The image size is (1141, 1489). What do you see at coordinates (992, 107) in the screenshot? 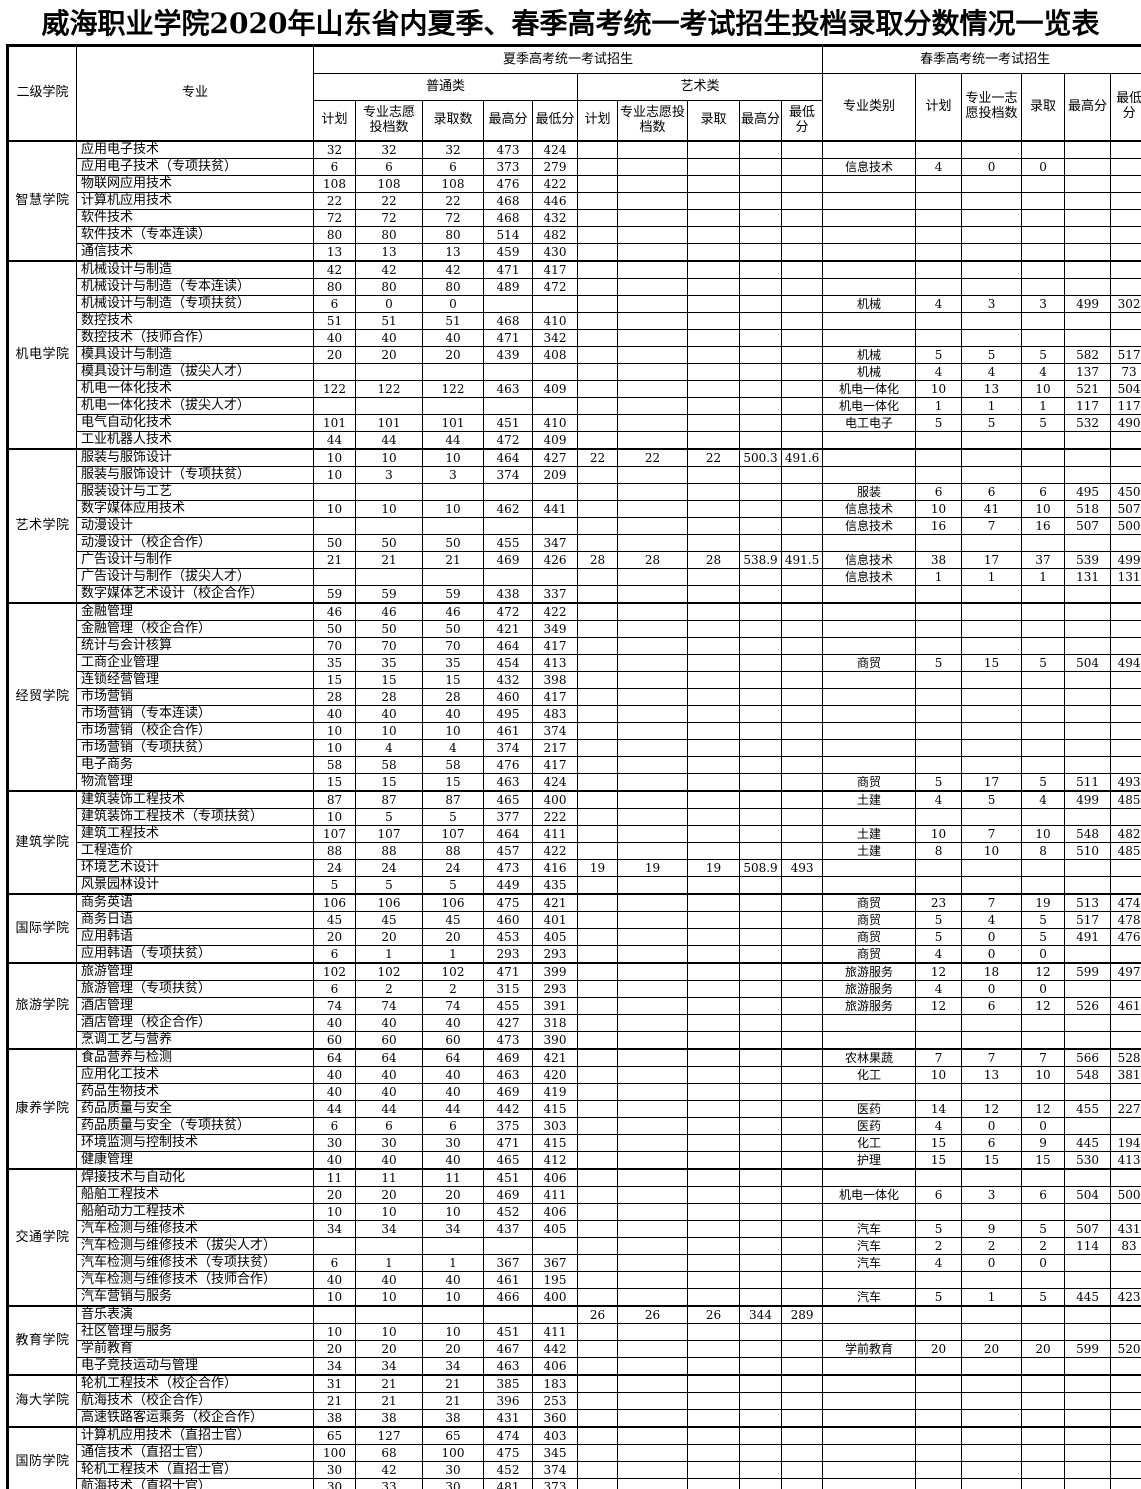
I see `spring-col-first-choice: 专业一志愿投档数` at bounding box center [992, 107].